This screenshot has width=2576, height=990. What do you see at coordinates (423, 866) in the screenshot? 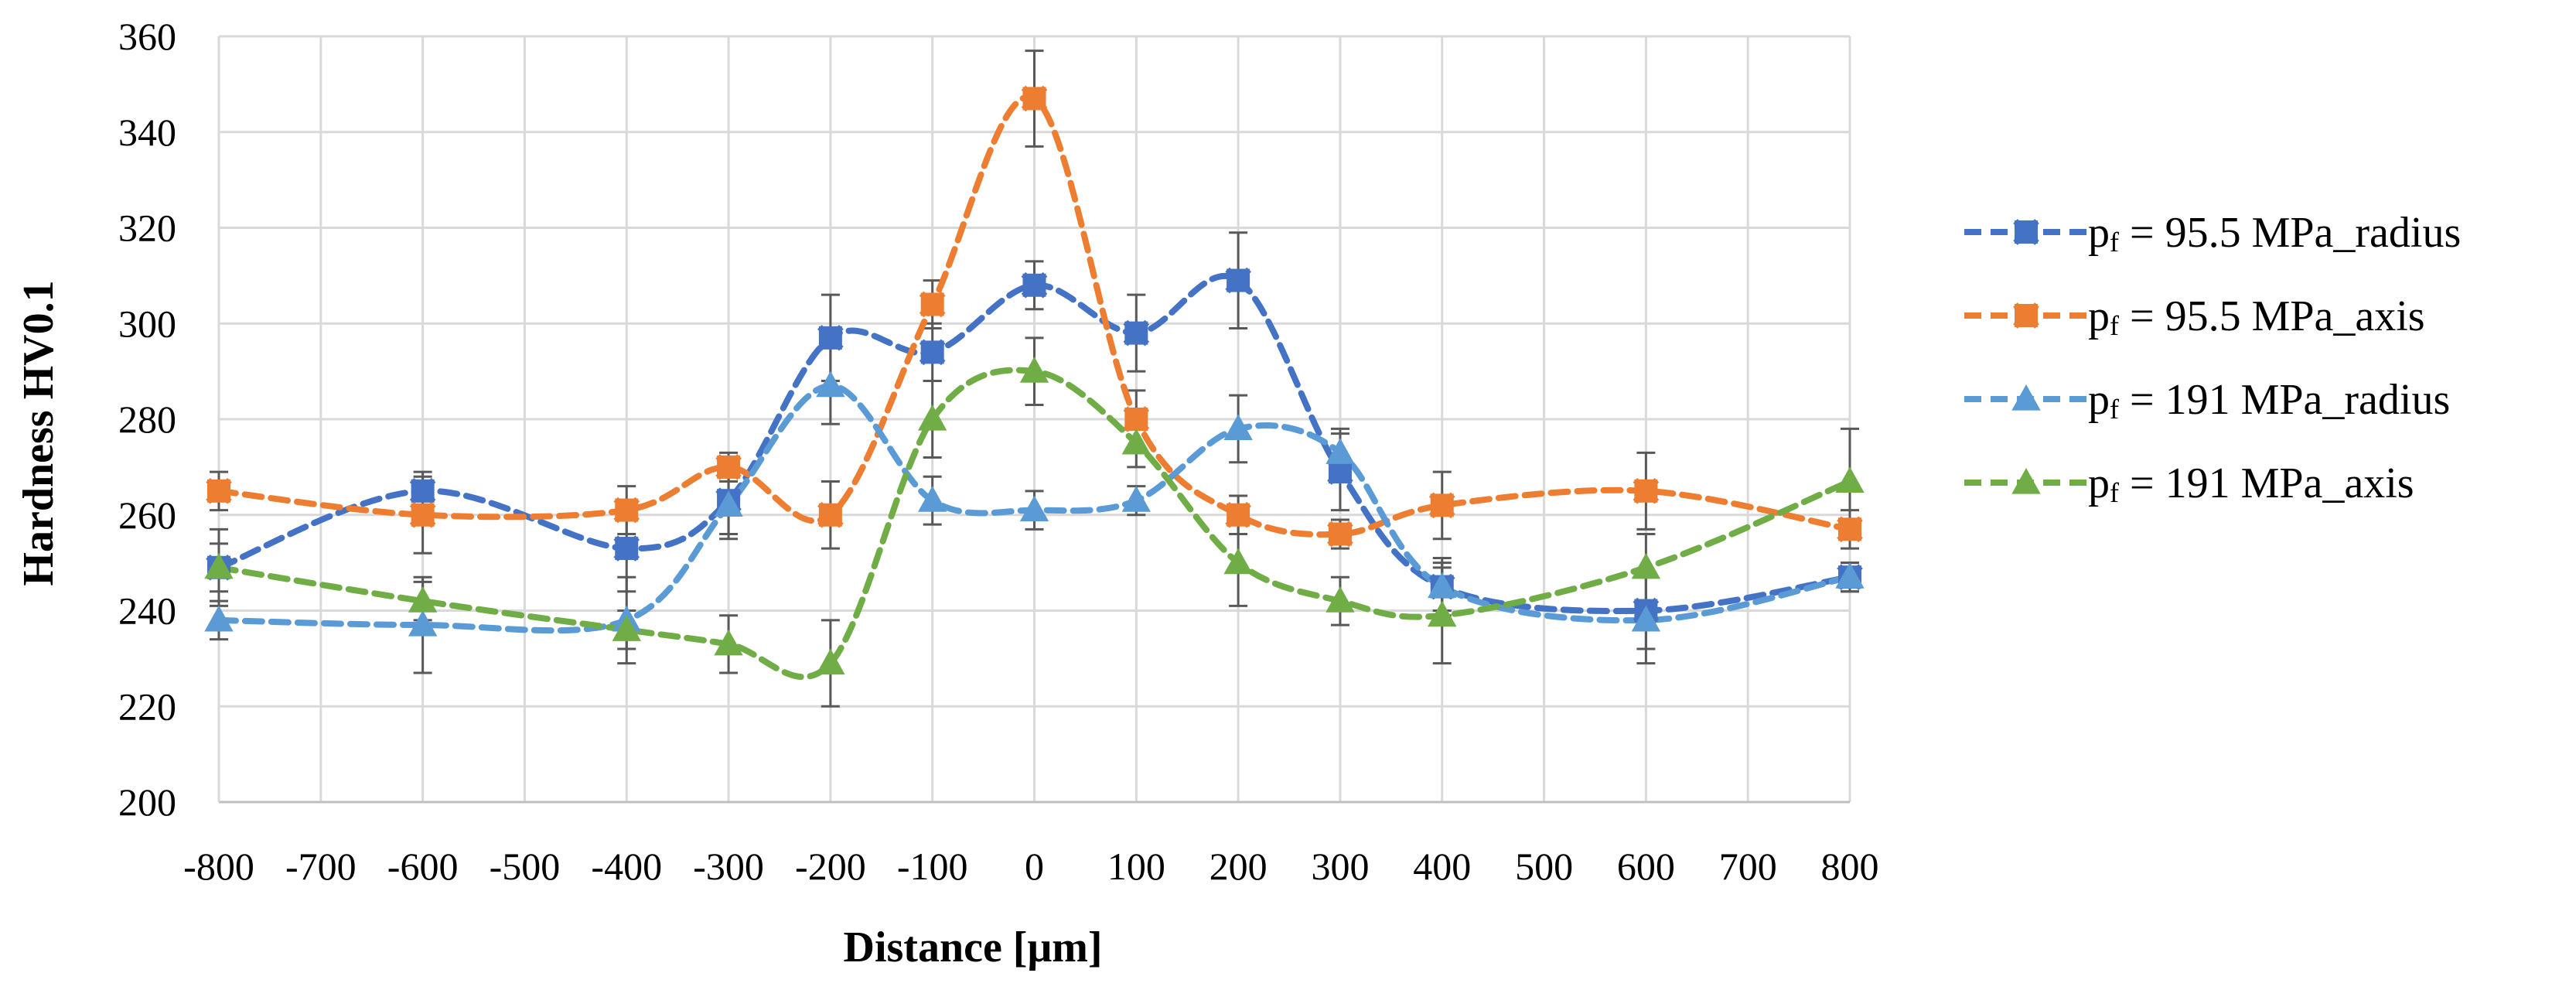
I see `x-tick-label: -600` at bounding box center [423, 866].